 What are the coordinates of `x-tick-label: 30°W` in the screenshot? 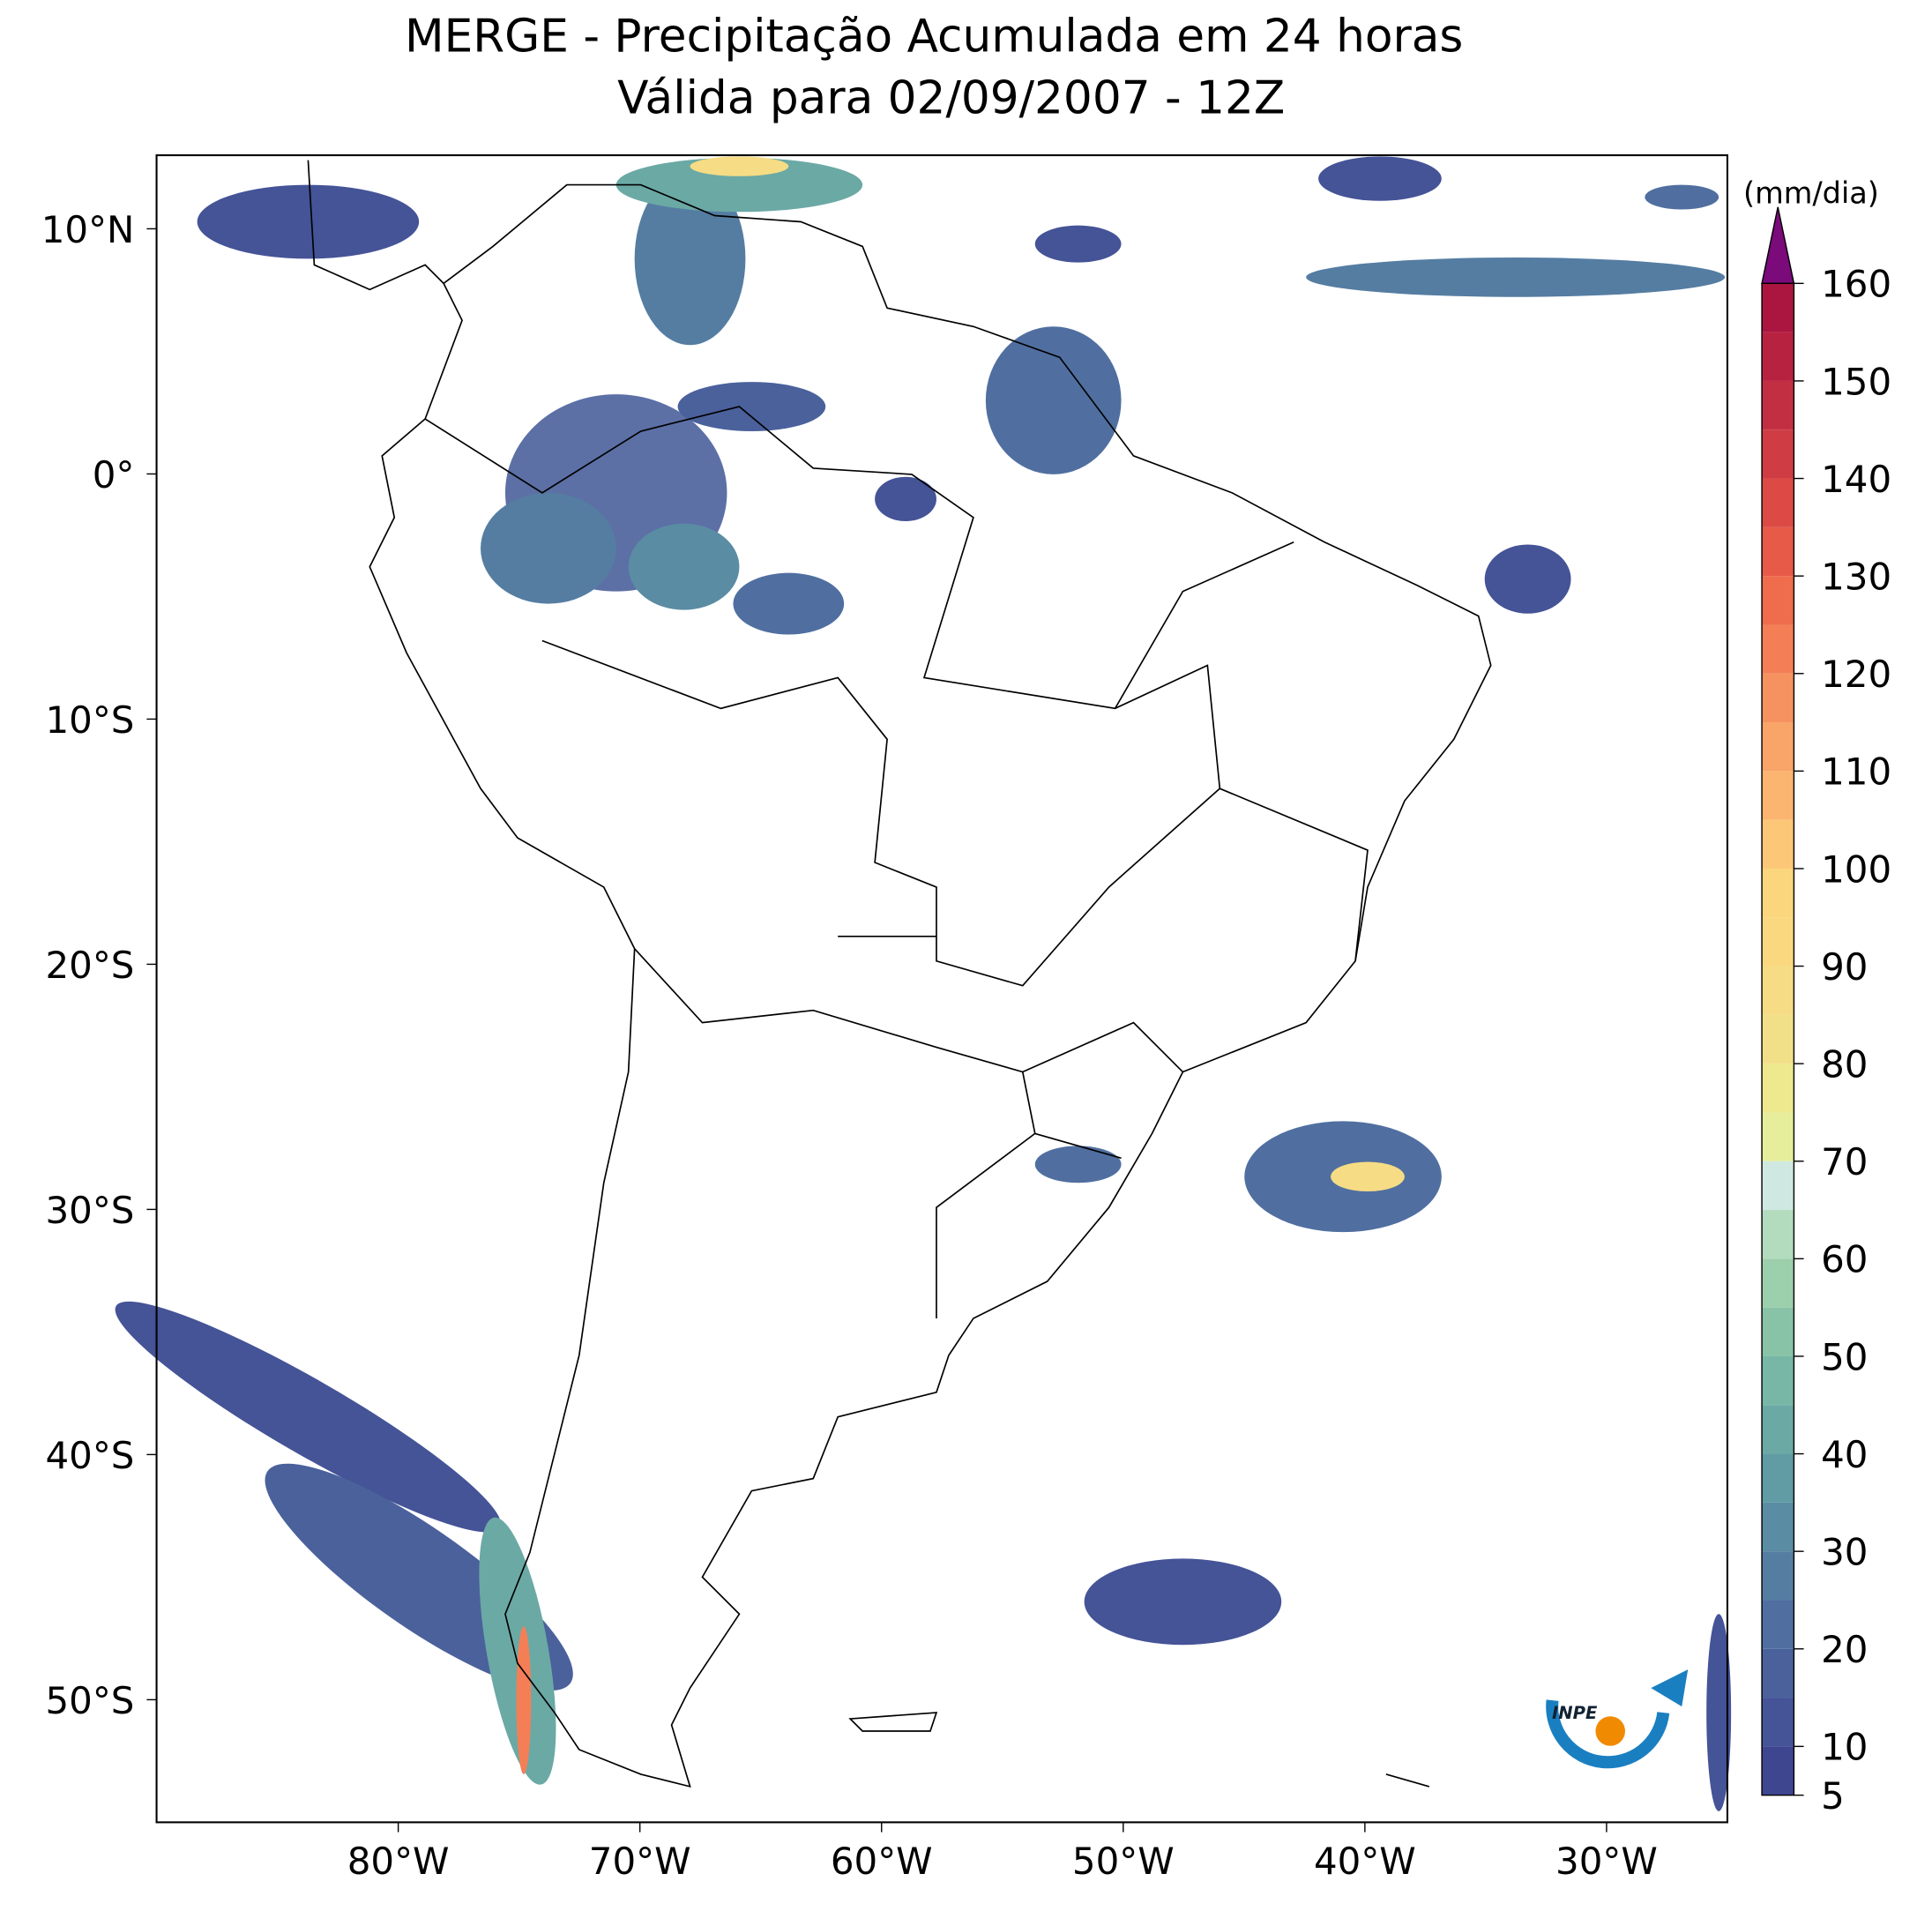 It's located at (1606, 1862).